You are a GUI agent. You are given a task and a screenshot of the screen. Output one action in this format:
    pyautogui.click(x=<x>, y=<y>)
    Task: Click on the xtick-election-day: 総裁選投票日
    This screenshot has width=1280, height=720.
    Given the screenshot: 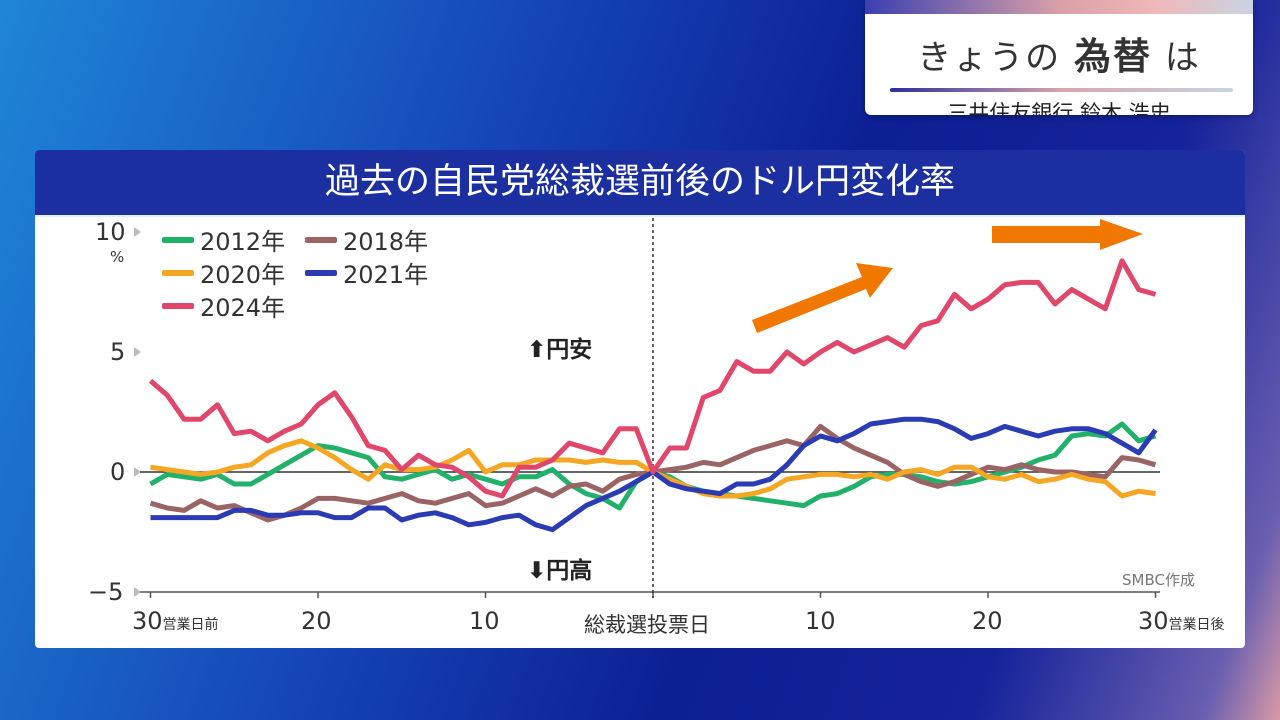 What is the action you would take?
    pyautogui.click(x=647, y=625)
    